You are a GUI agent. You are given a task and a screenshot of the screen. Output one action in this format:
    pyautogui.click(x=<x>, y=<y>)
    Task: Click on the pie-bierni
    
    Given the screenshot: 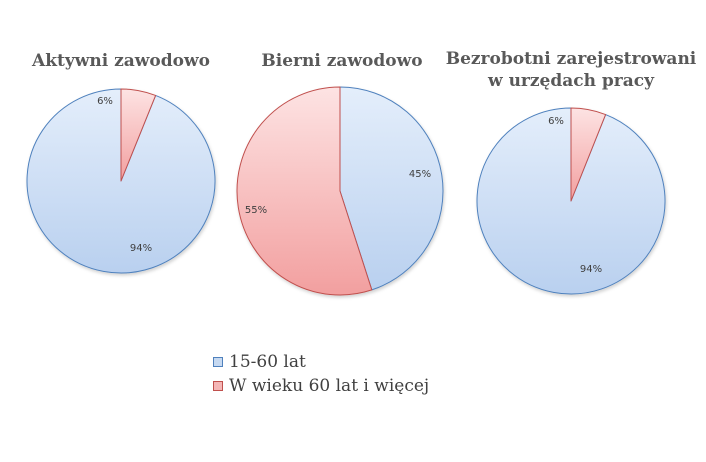 What is the action you would take?
    pyautogui.click(x=340, y=191)
    